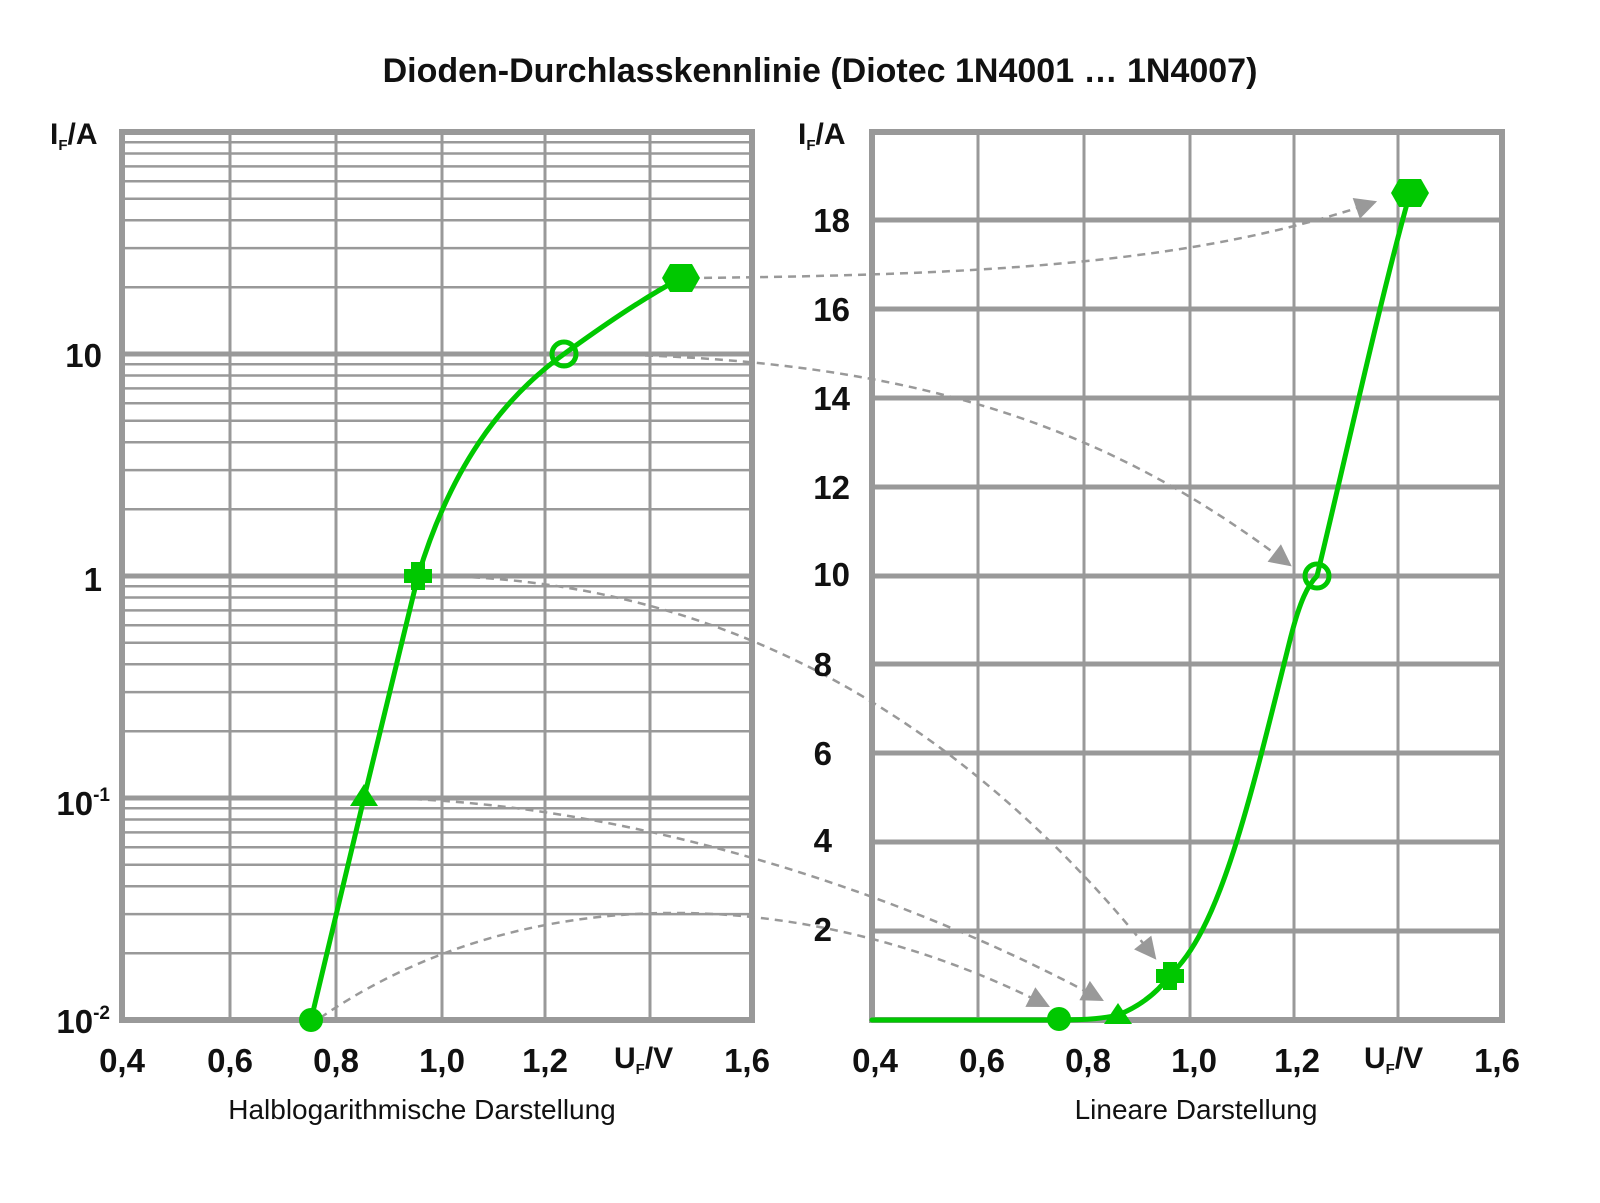  I want to click on right-y-tick: 10, so click(831, 574).